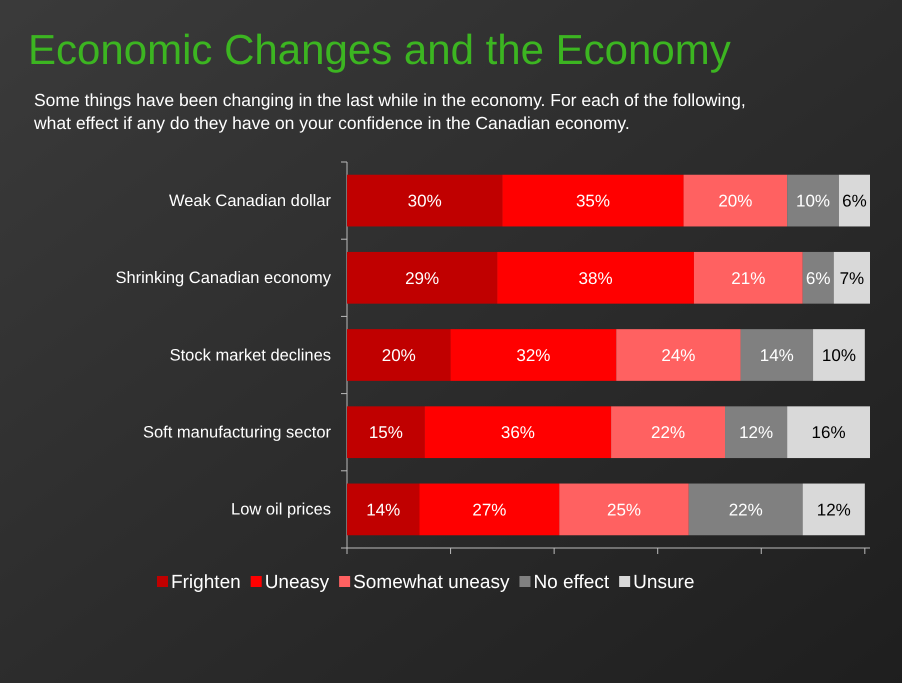 The height and width of the screenshot is (683, 902). Describe the element at coordinates (297, 582) in the screenshot. I see `legend-label: Uneasy` at that location.